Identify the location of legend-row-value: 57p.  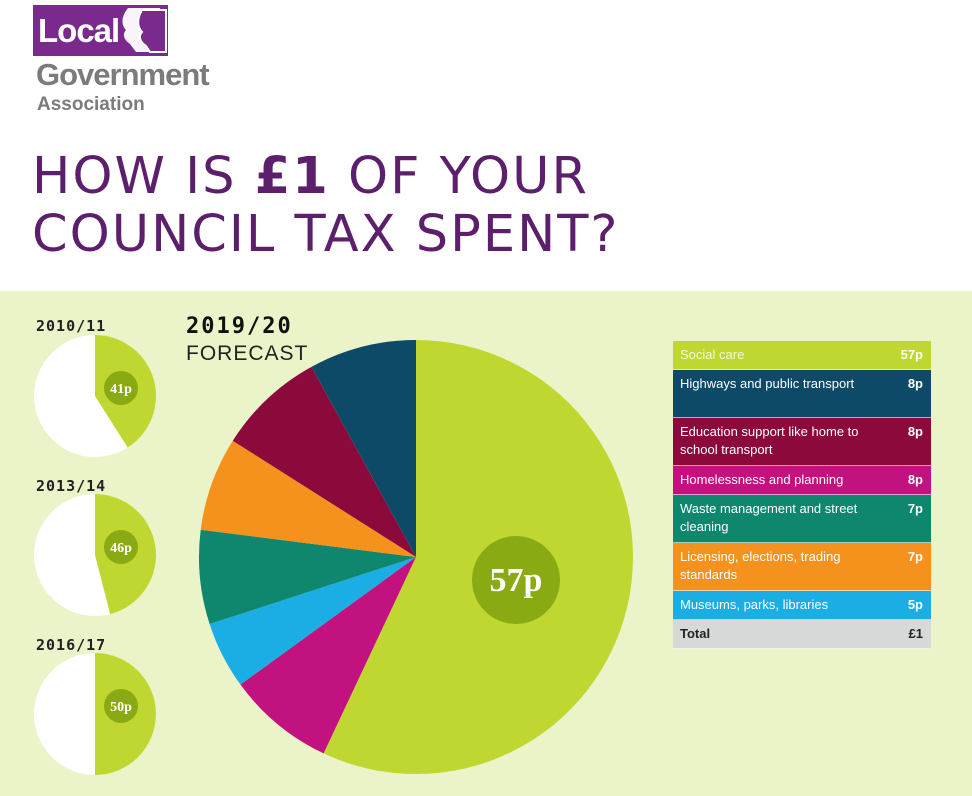
(911, 354).